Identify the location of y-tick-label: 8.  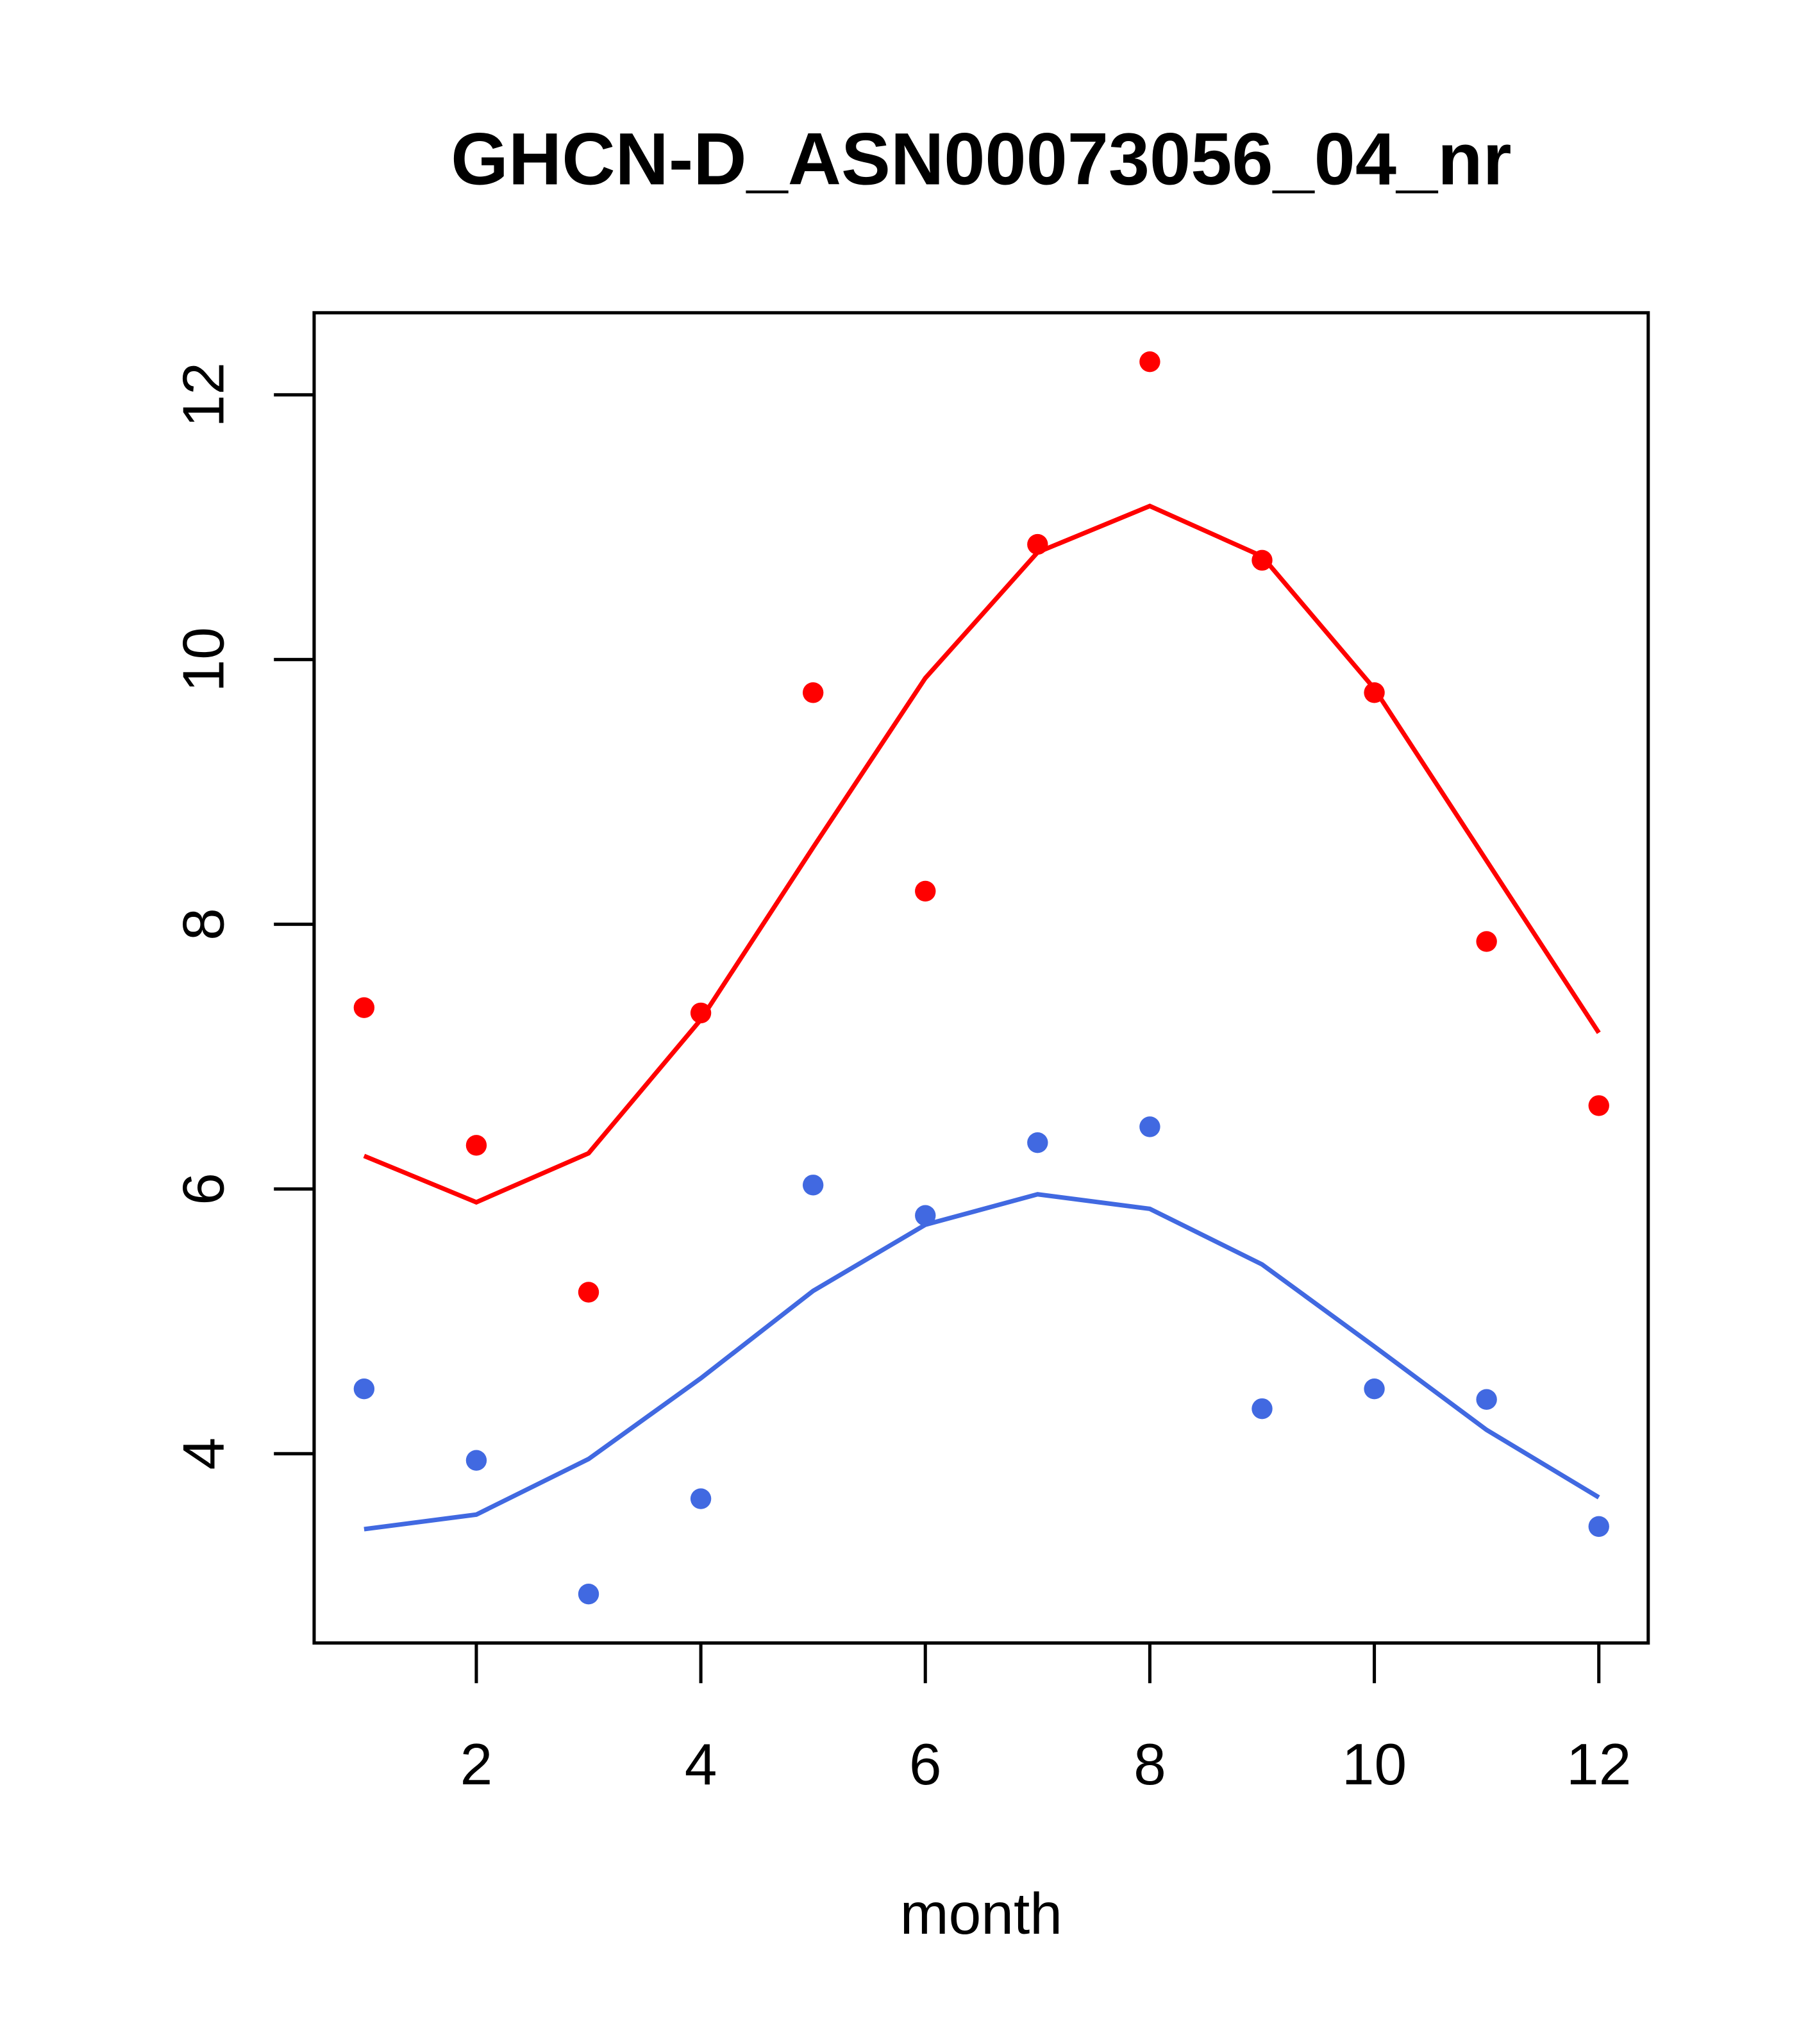
(204, 925).